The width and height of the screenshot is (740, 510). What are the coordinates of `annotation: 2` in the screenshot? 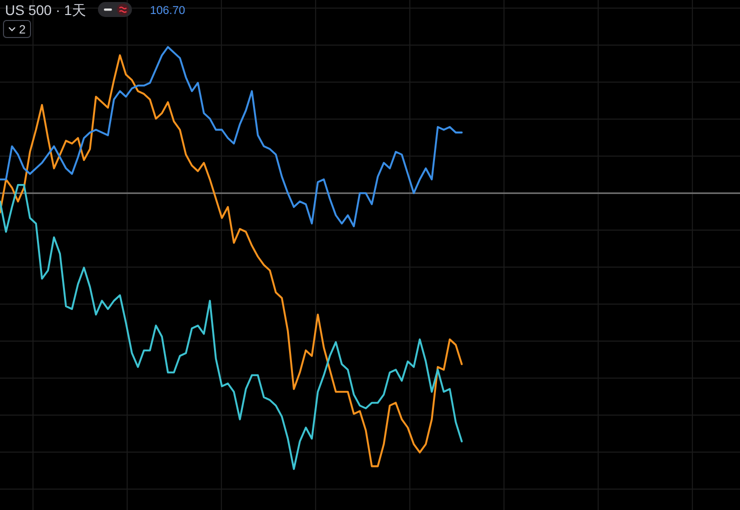 It's located at (22, 29).